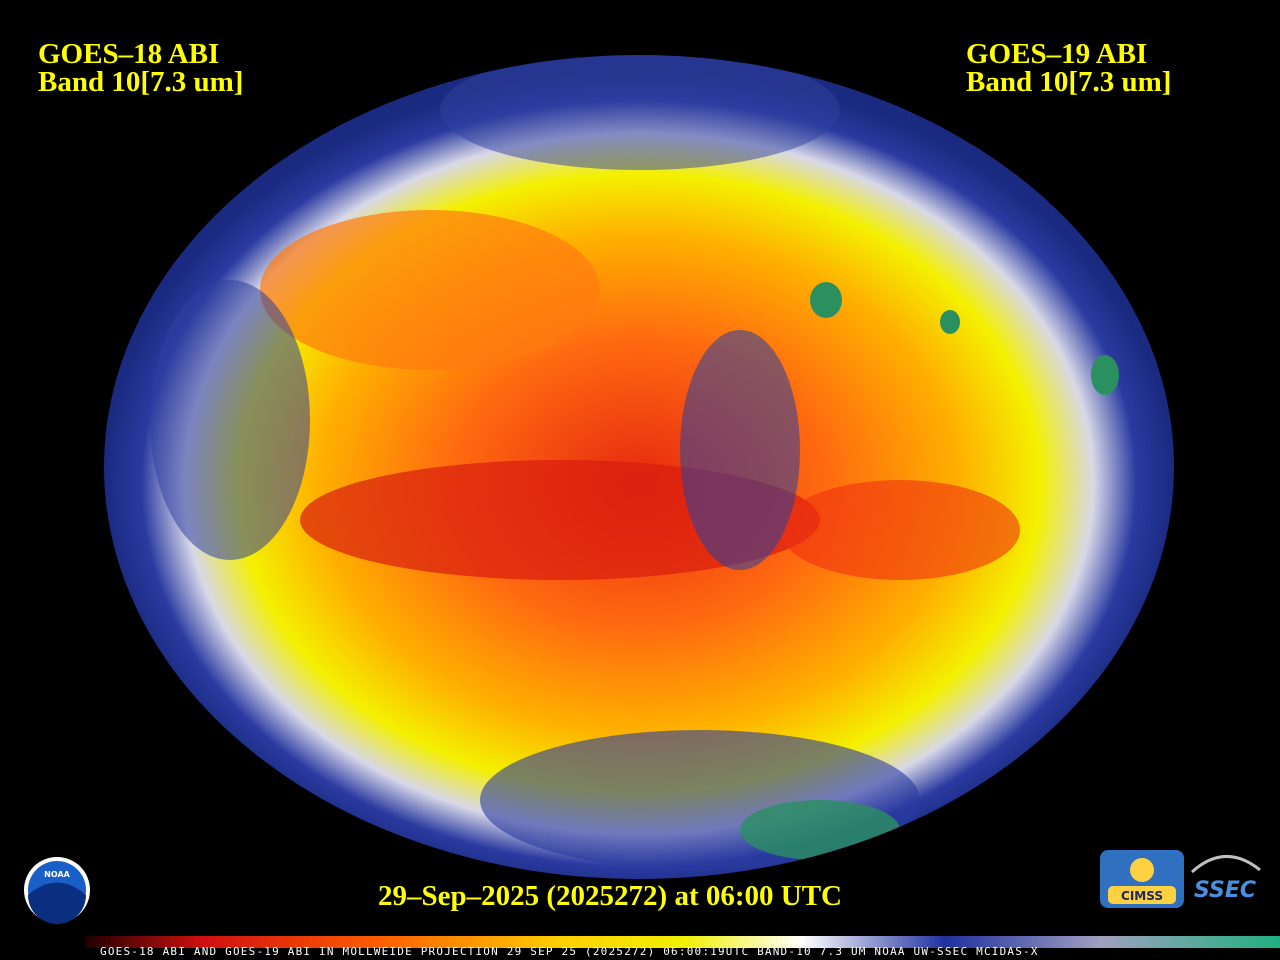 The image size is (1280, 960). Describe the element at coordinates (129, 54) in the screenshot. I see `left-title: GOES–18 ABI` at that location.